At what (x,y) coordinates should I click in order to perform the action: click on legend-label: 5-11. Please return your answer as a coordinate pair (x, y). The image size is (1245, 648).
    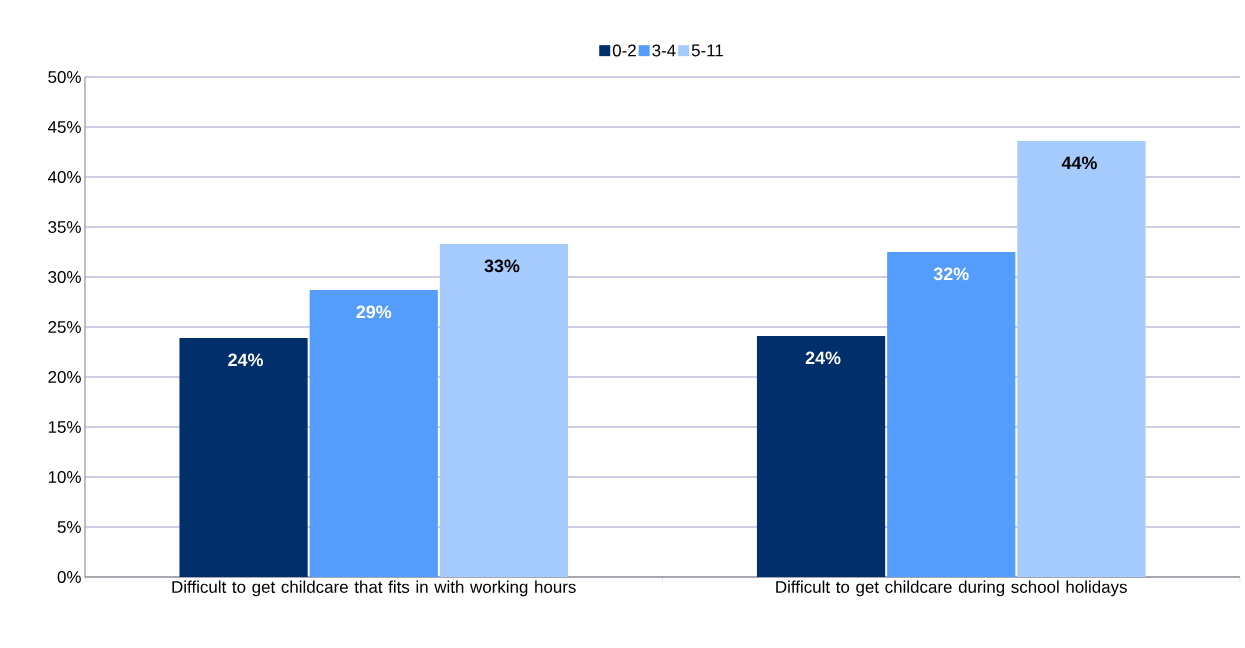
    Looking at the image, I should click on (707, 50).